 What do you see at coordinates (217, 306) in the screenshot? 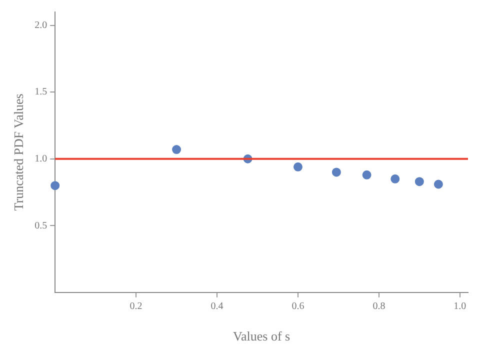
I see `x-tick-label: 0.4` at bounding box center [217, 306].